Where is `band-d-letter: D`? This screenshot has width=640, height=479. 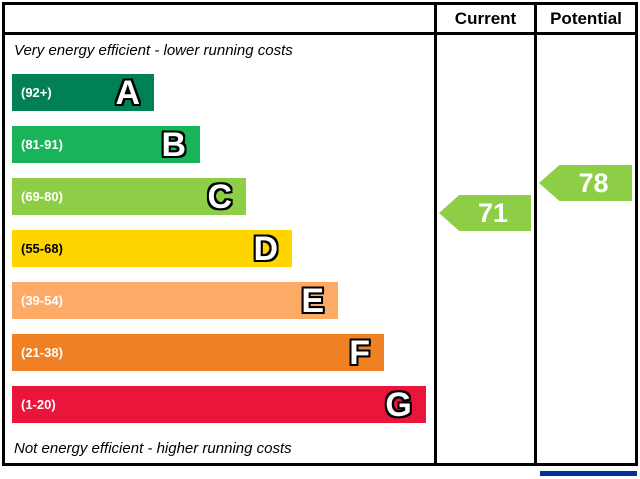
band-d-letter: D is located at coordinates (266, 248).